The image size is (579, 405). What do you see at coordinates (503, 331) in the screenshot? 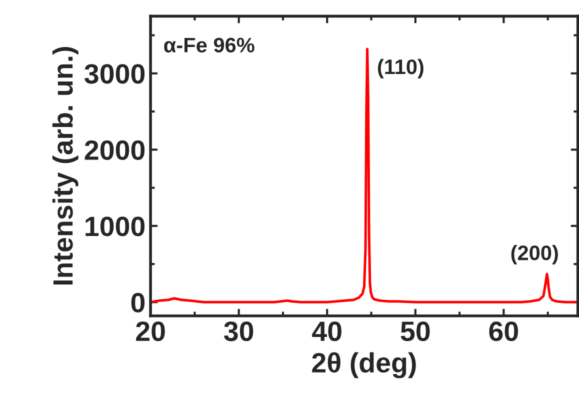
I see `x-tick-label: 60` at bounding box center [503, 331].